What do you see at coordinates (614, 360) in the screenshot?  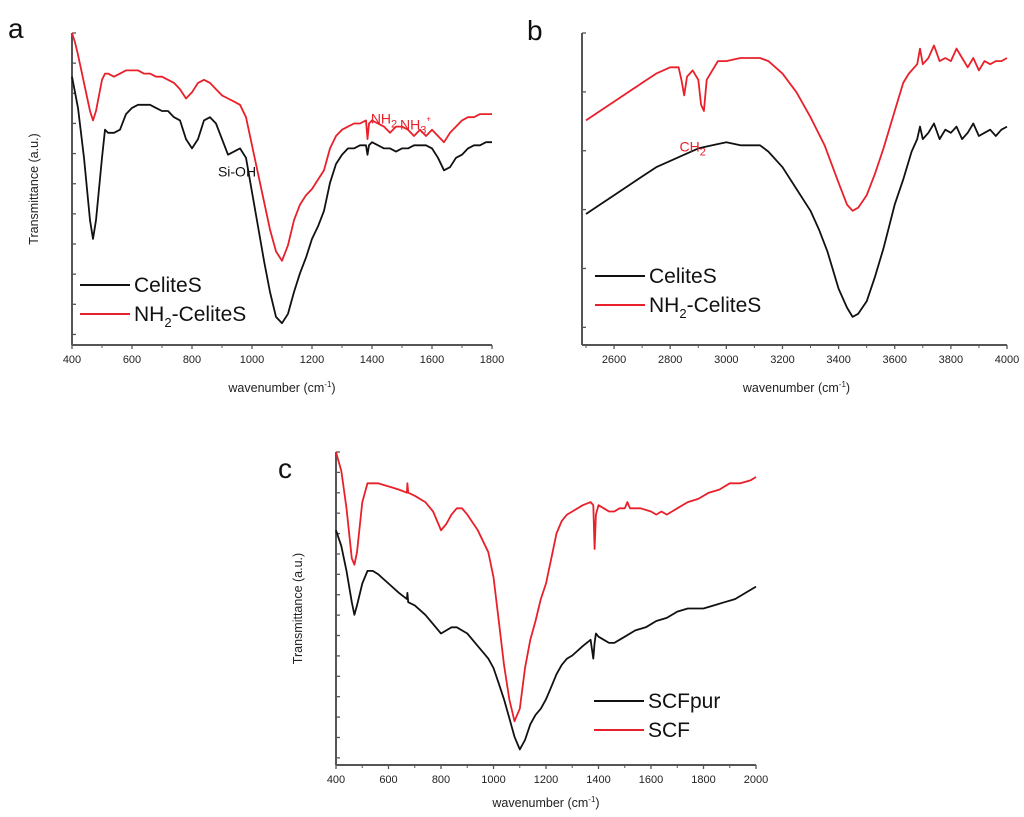 I see `x-tick-label: 2600` at bounding box center [614, 360].